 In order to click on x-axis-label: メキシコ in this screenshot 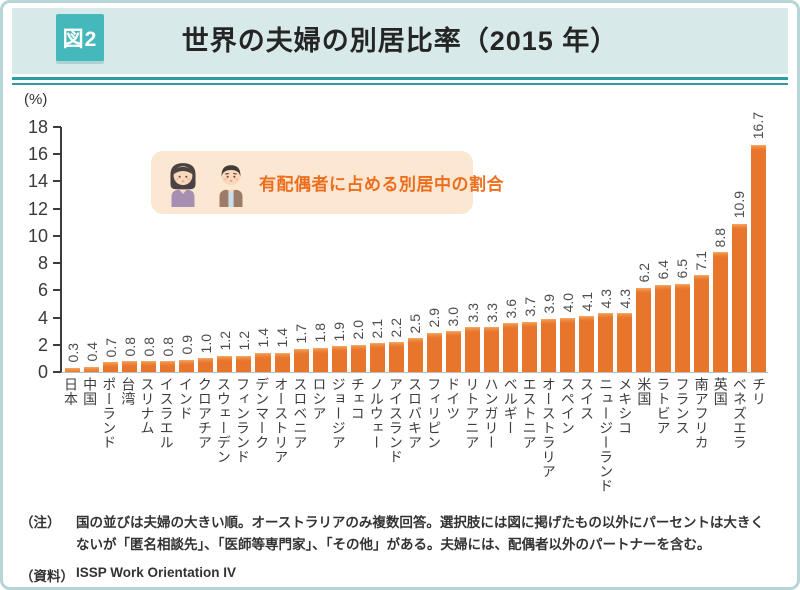, I will do `click(625, 406)`.